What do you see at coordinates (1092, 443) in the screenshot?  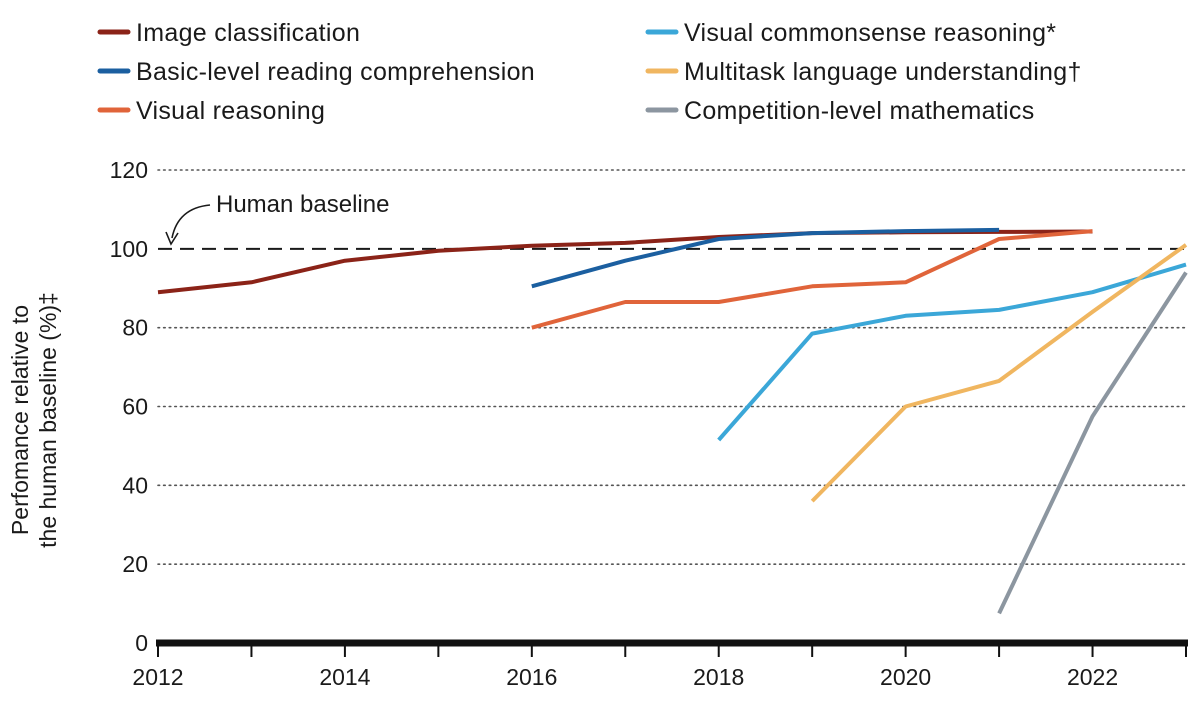 I see `series-line-competition-level-mathematics` at bounding box center [1092, 443].